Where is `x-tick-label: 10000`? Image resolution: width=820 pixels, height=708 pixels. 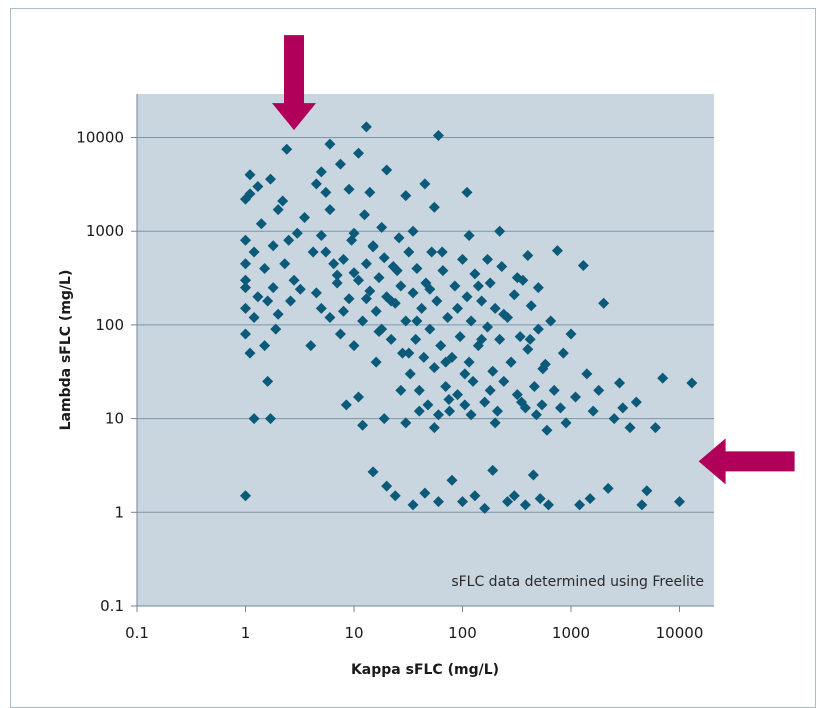
x-tick-label: 10000 is located at coordinates (680, 633).